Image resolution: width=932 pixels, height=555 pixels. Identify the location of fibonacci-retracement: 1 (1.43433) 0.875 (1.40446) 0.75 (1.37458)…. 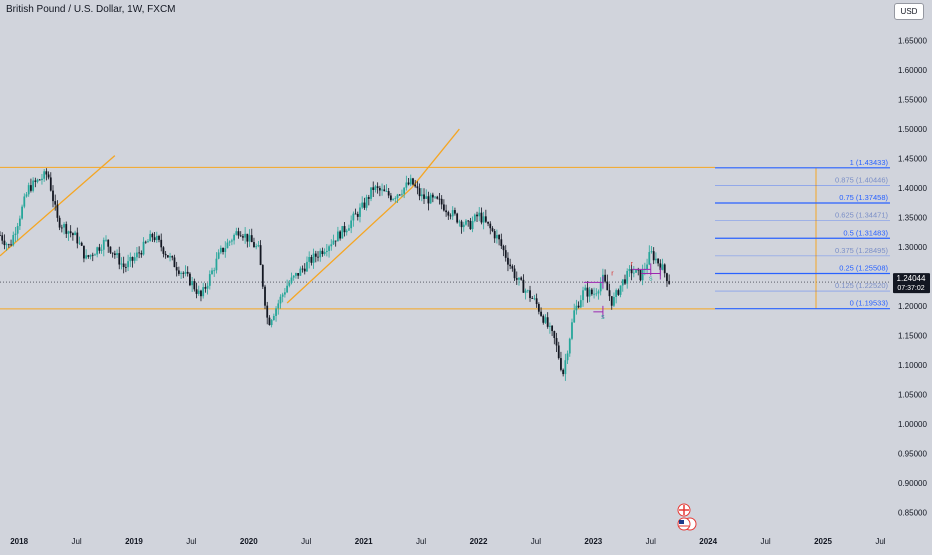
(802, 234).